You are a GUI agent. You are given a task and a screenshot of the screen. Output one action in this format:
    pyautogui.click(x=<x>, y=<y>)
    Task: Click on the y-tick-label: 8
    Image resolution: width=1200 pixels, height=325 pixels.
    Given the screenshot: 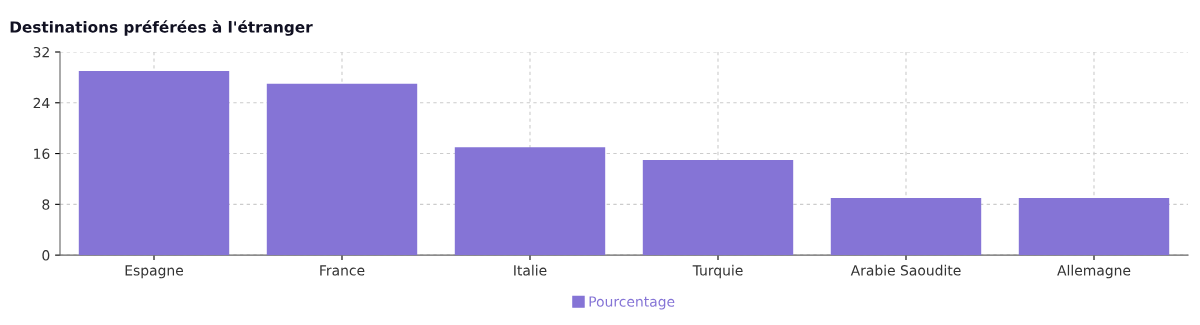 What is the action you would take?
    pyautogui.click(x=46, y=204)
    